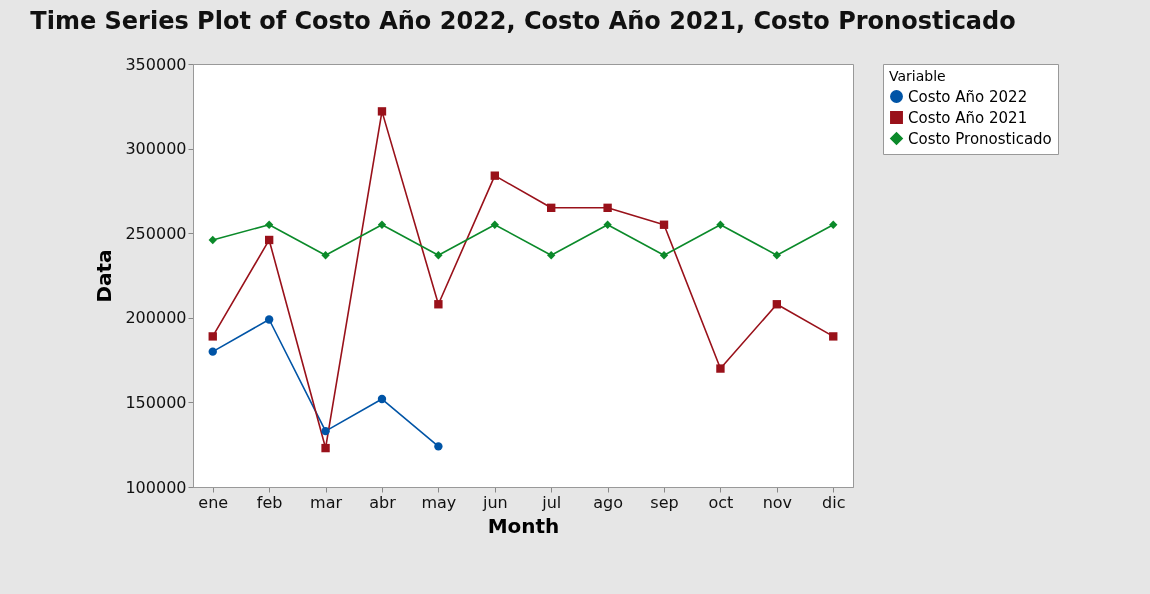  What do you see at coordinates (523, 21) in the screenshot?
I see `chart-title: Time Series Plot of Costo Año 2022, Costo Año 2021, Costo Pronosticado` at bounding box center [523, 21].